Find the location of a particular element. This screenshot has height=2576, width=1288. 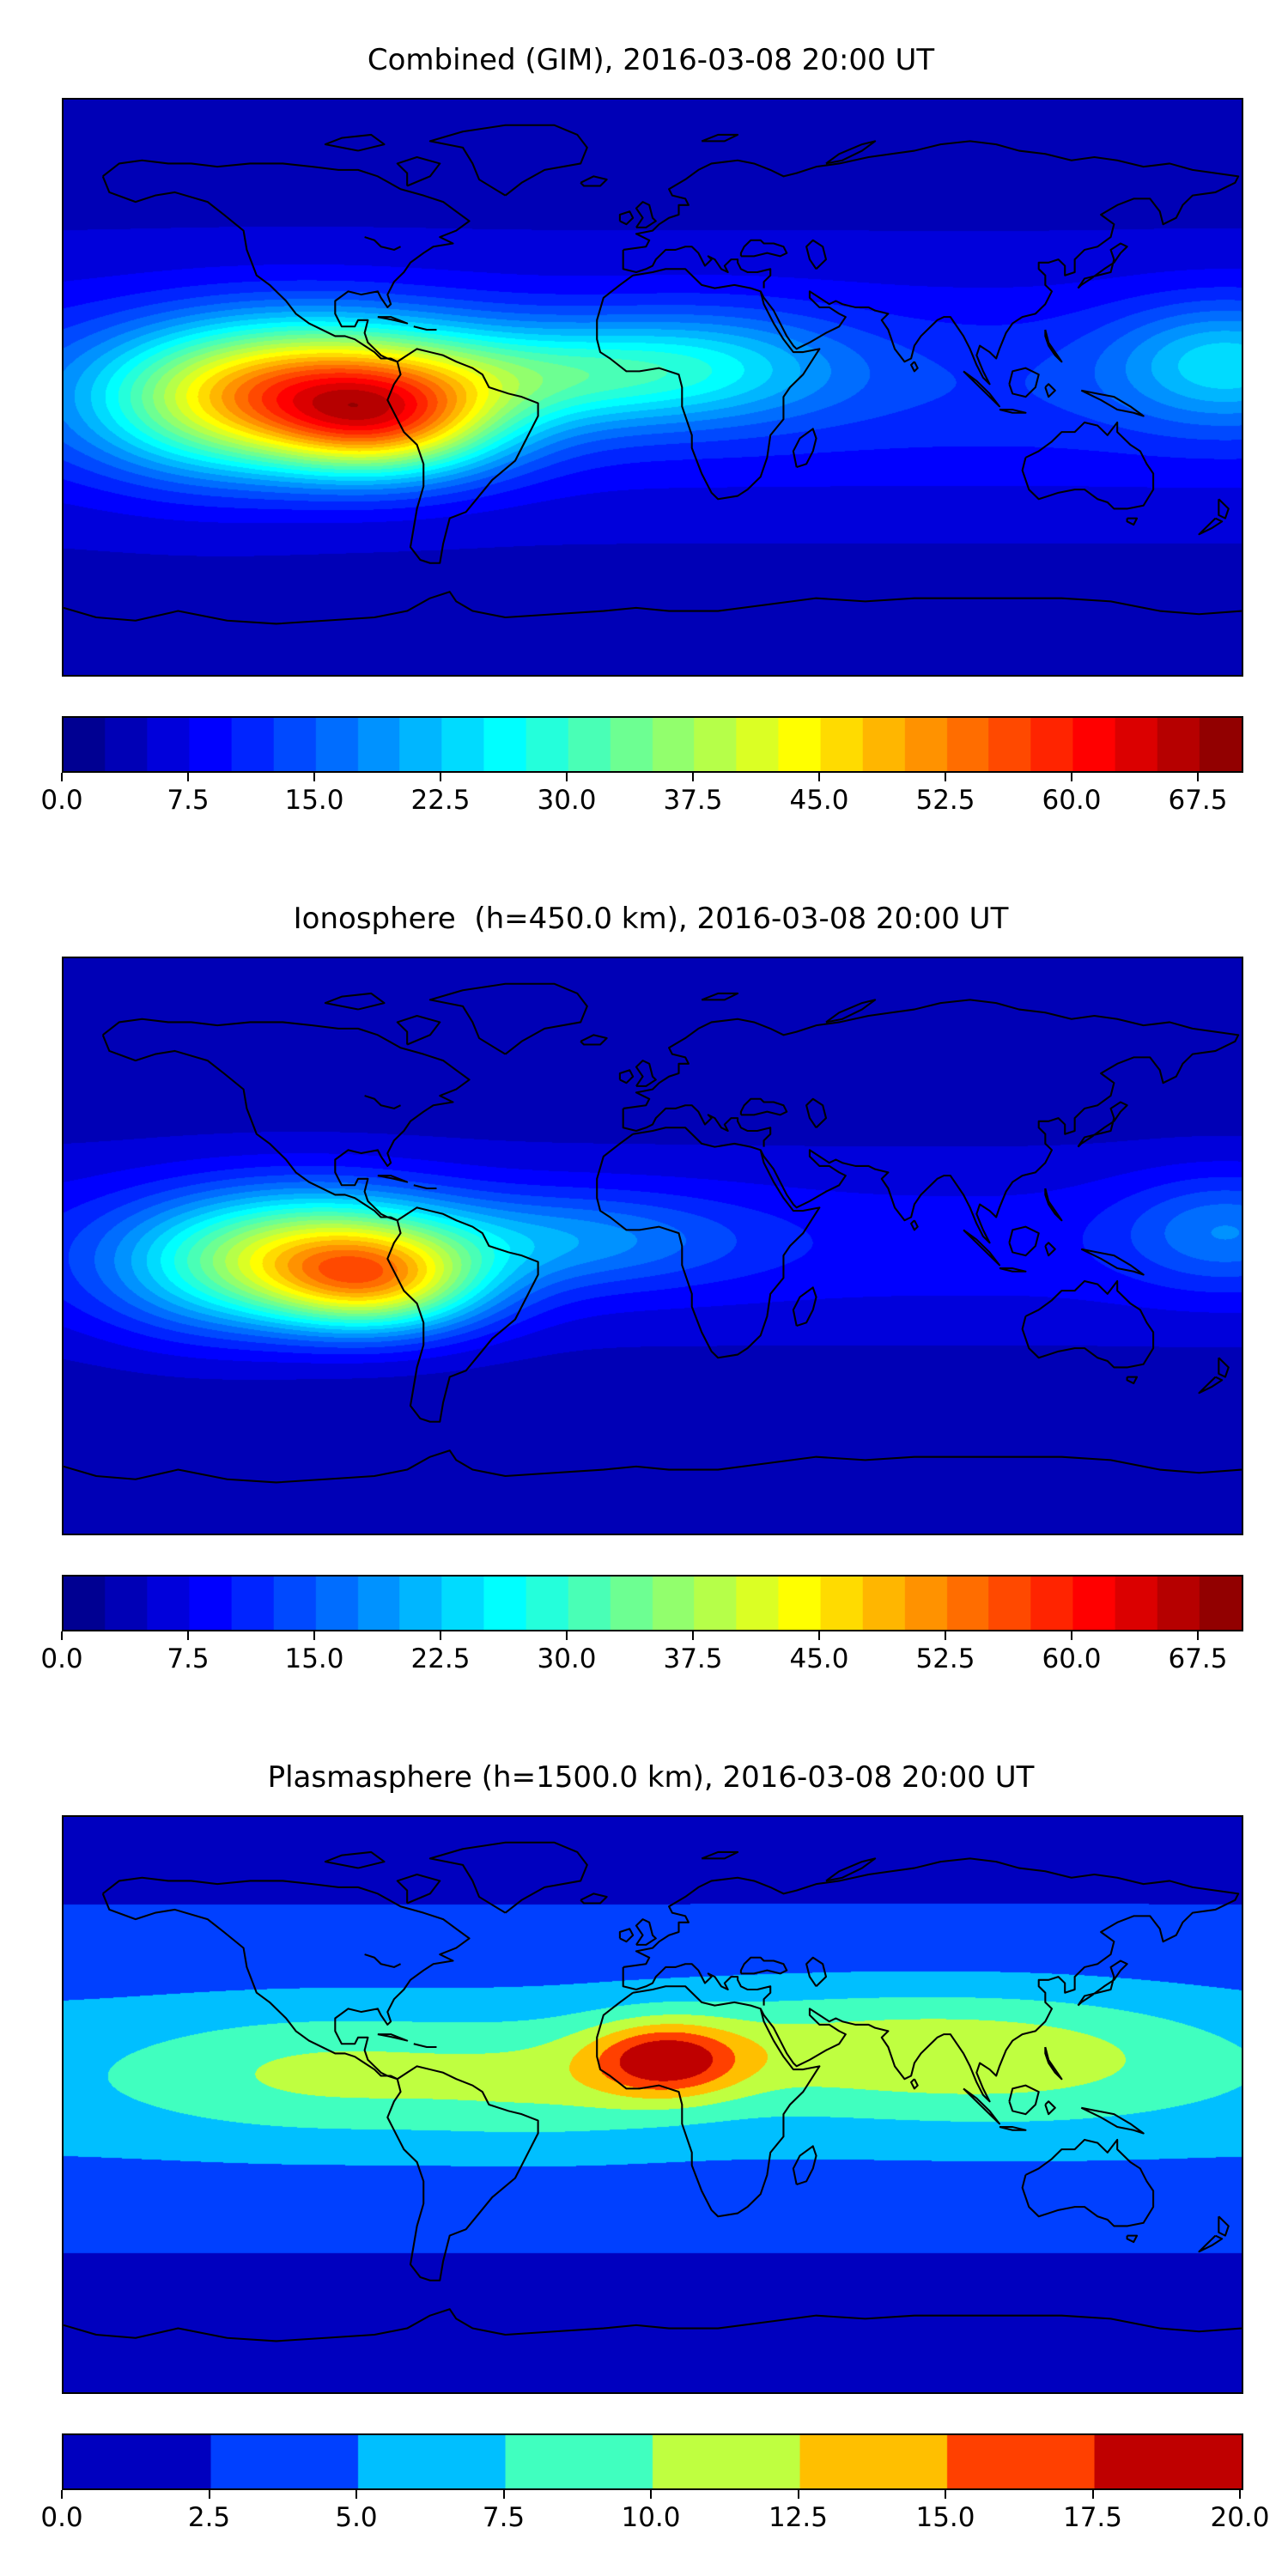

colorbar-tick-label: 2.5 is located at coordinates (209, 2517).